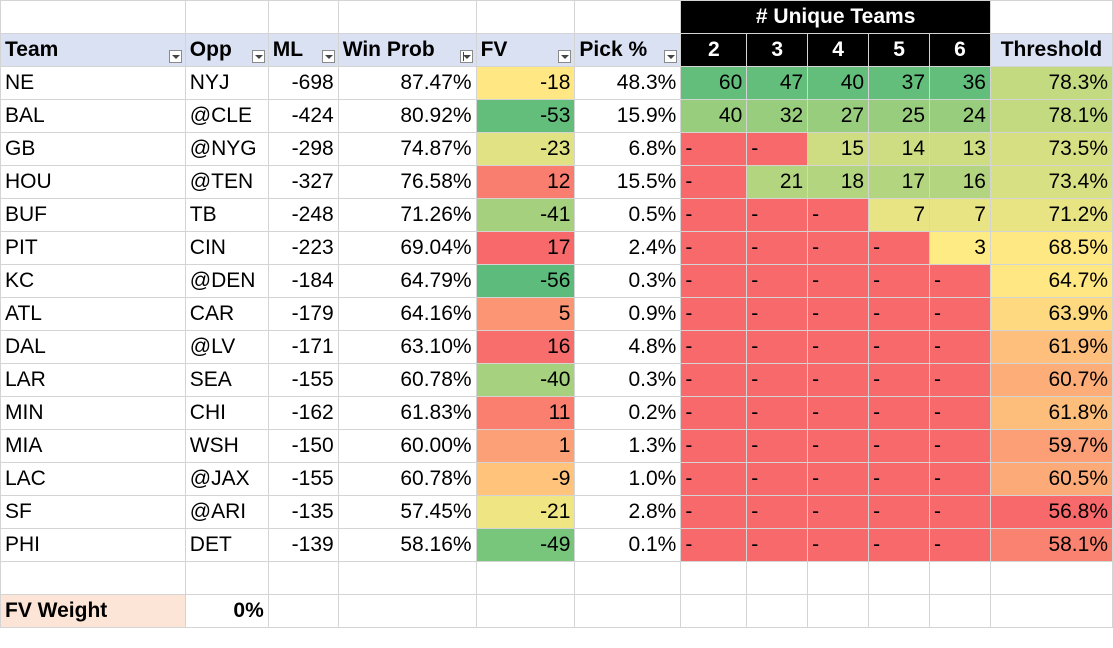  What do you see at coordinates (407, 215) in the screenshot?
I see `win-prob-cell: 71.26%` at bounding box center [407, 215].